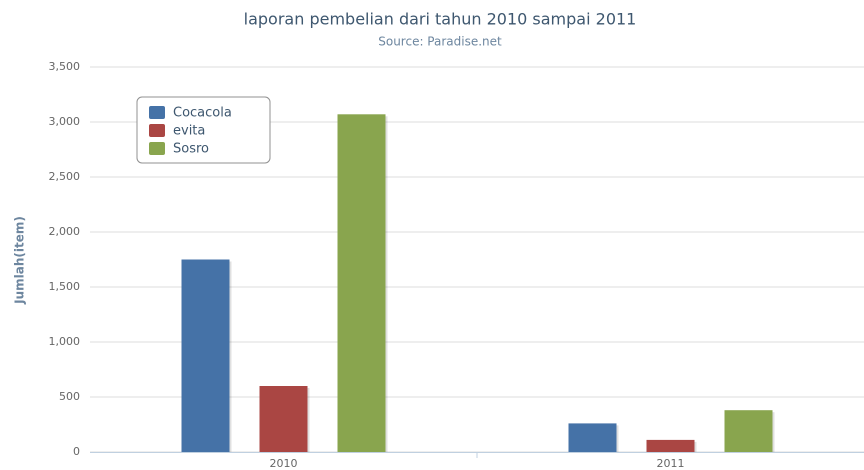  What do you see at coordinates (671, 463) in the screenshot?
I see `x-tick-label: 2011` at bounding box center [671, 463].